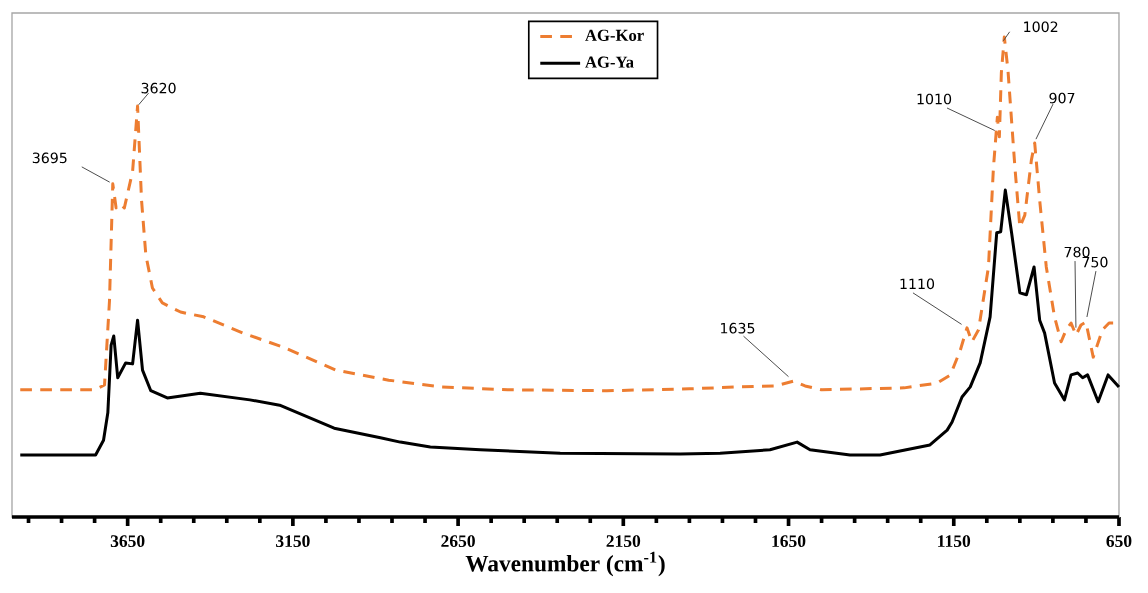  I want to click on annotation: 1110, so click(917, 284).